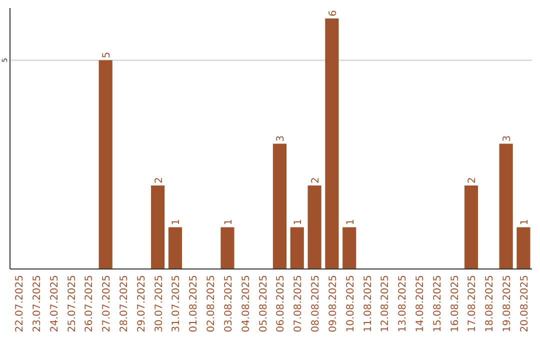  What do you see at coordinates (107, 55) in the screenshot?
I see `data-label: 5` at bounding box center [107, 55].